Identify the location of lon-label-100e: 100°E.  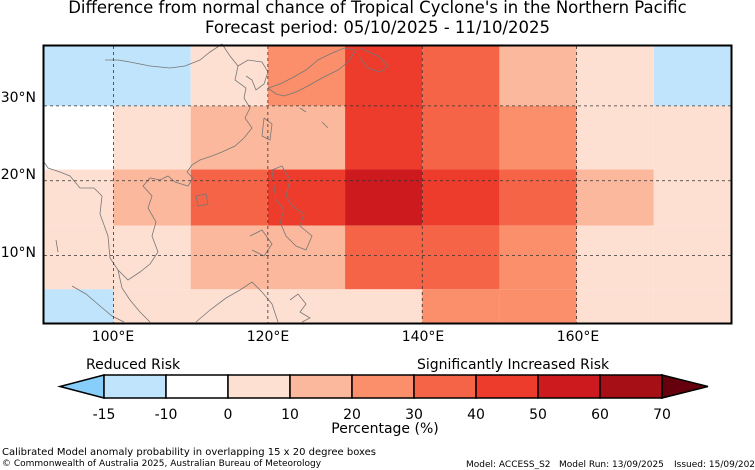
(113, 337).